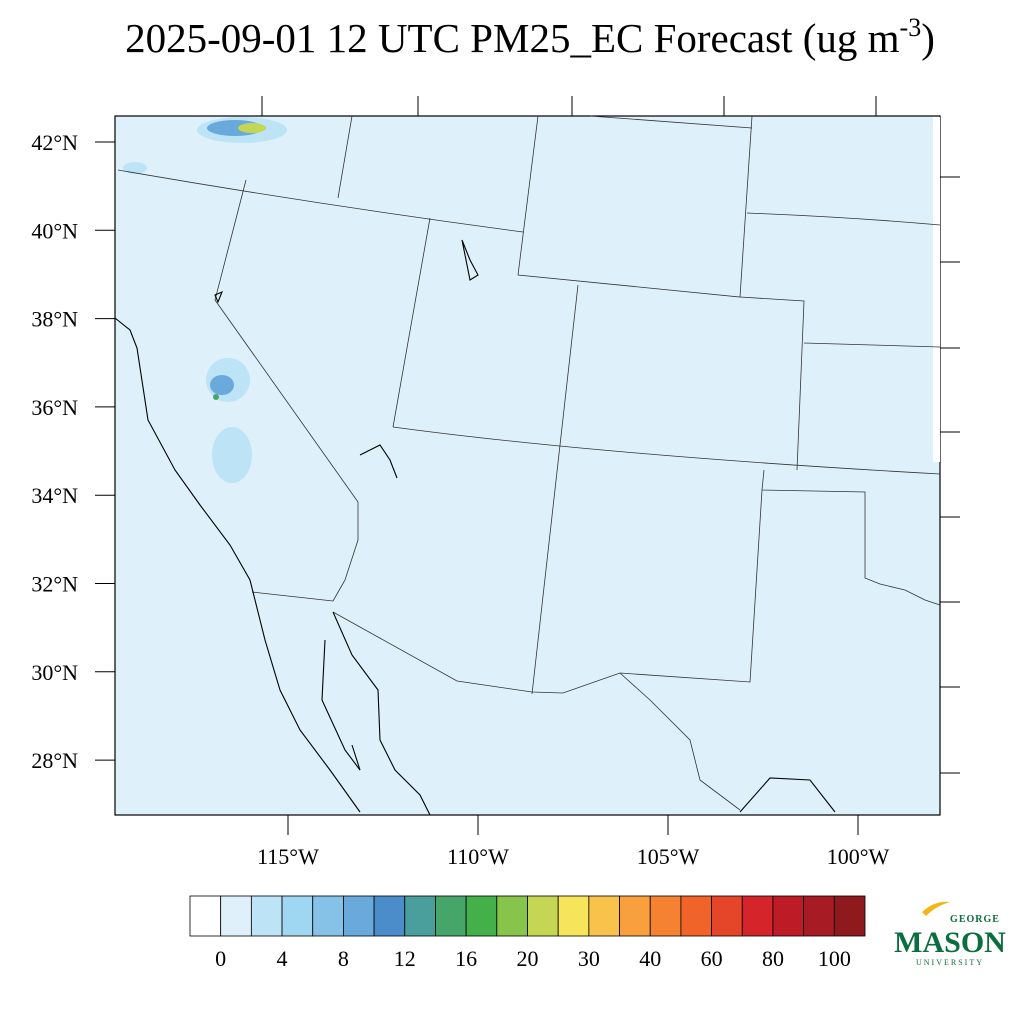 This screenshot has height=1024, width=1024. I want to click on colorbar-label: 4, so click(282, 958).